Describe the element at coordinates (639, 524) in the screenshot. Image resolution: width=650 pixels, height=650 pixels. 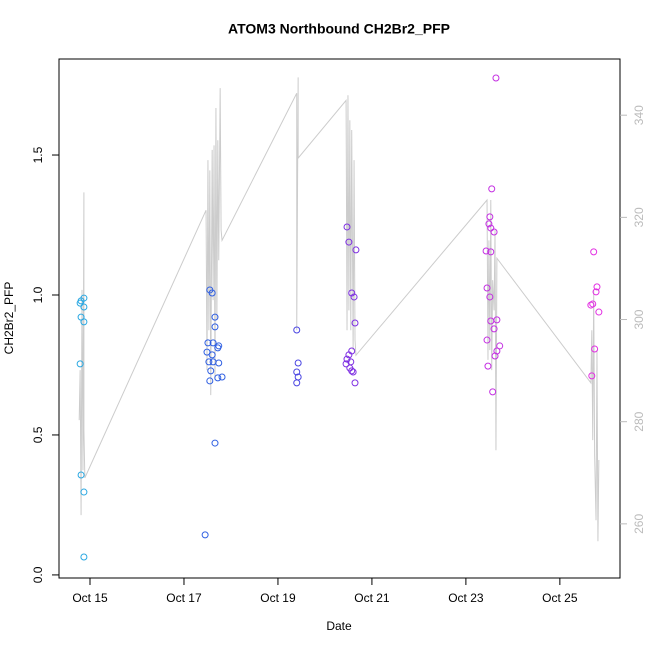
I see `y2-tick-label: 260` at that location.